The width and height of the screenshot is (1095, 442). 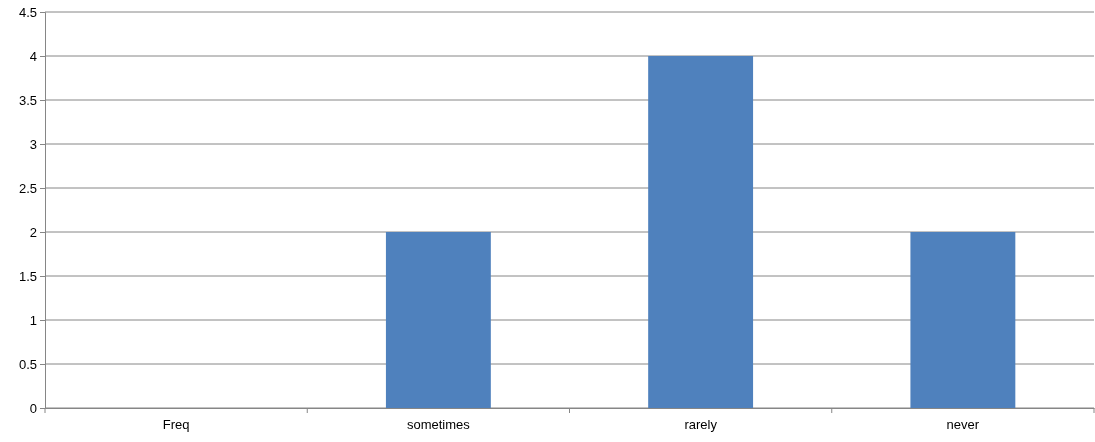 I want to click on x-tick-label: Freq, so click(x=176, y=425).